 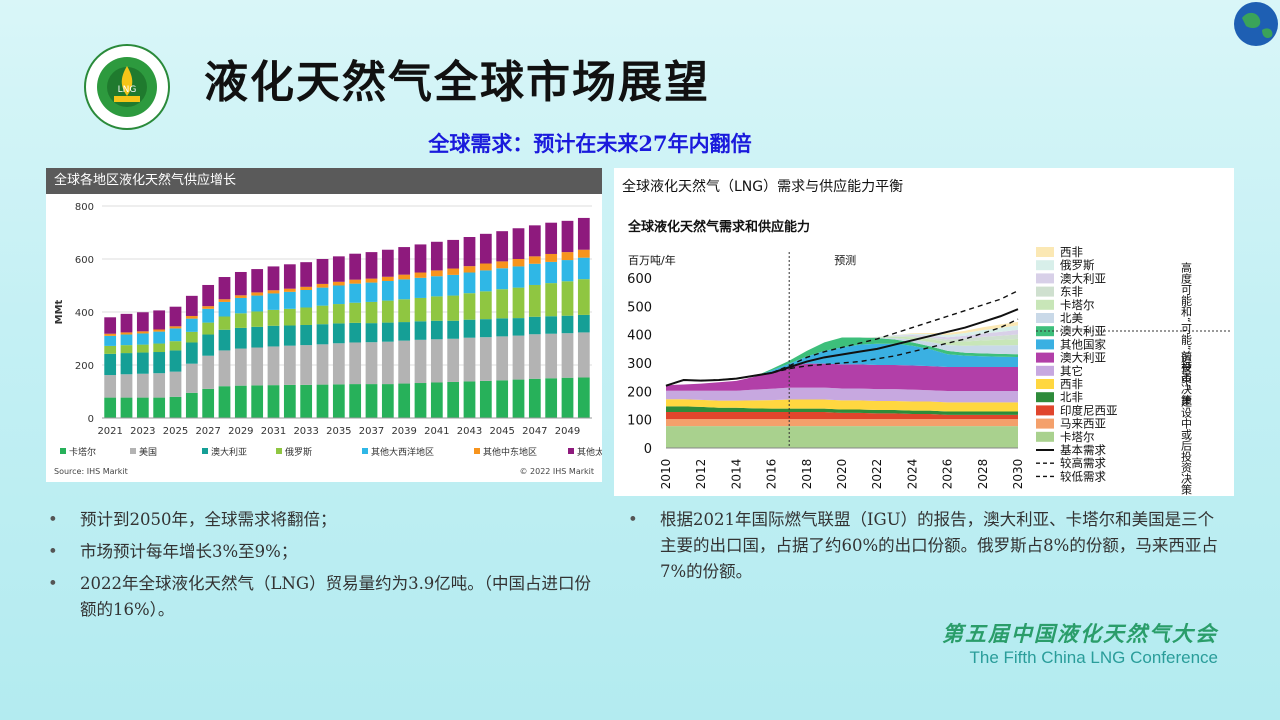 I want to click on page-title: 液化天然气全球市场展望, so click(x=457, y=82).